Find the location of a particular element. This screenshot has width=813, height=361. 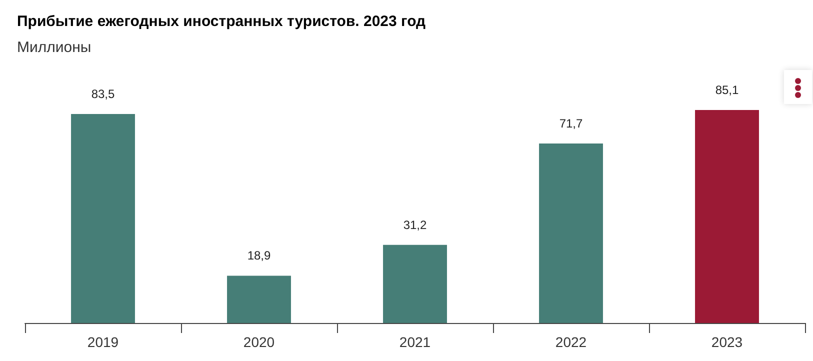

x-tick-label: 2022 is located at coordinates (571, 342).